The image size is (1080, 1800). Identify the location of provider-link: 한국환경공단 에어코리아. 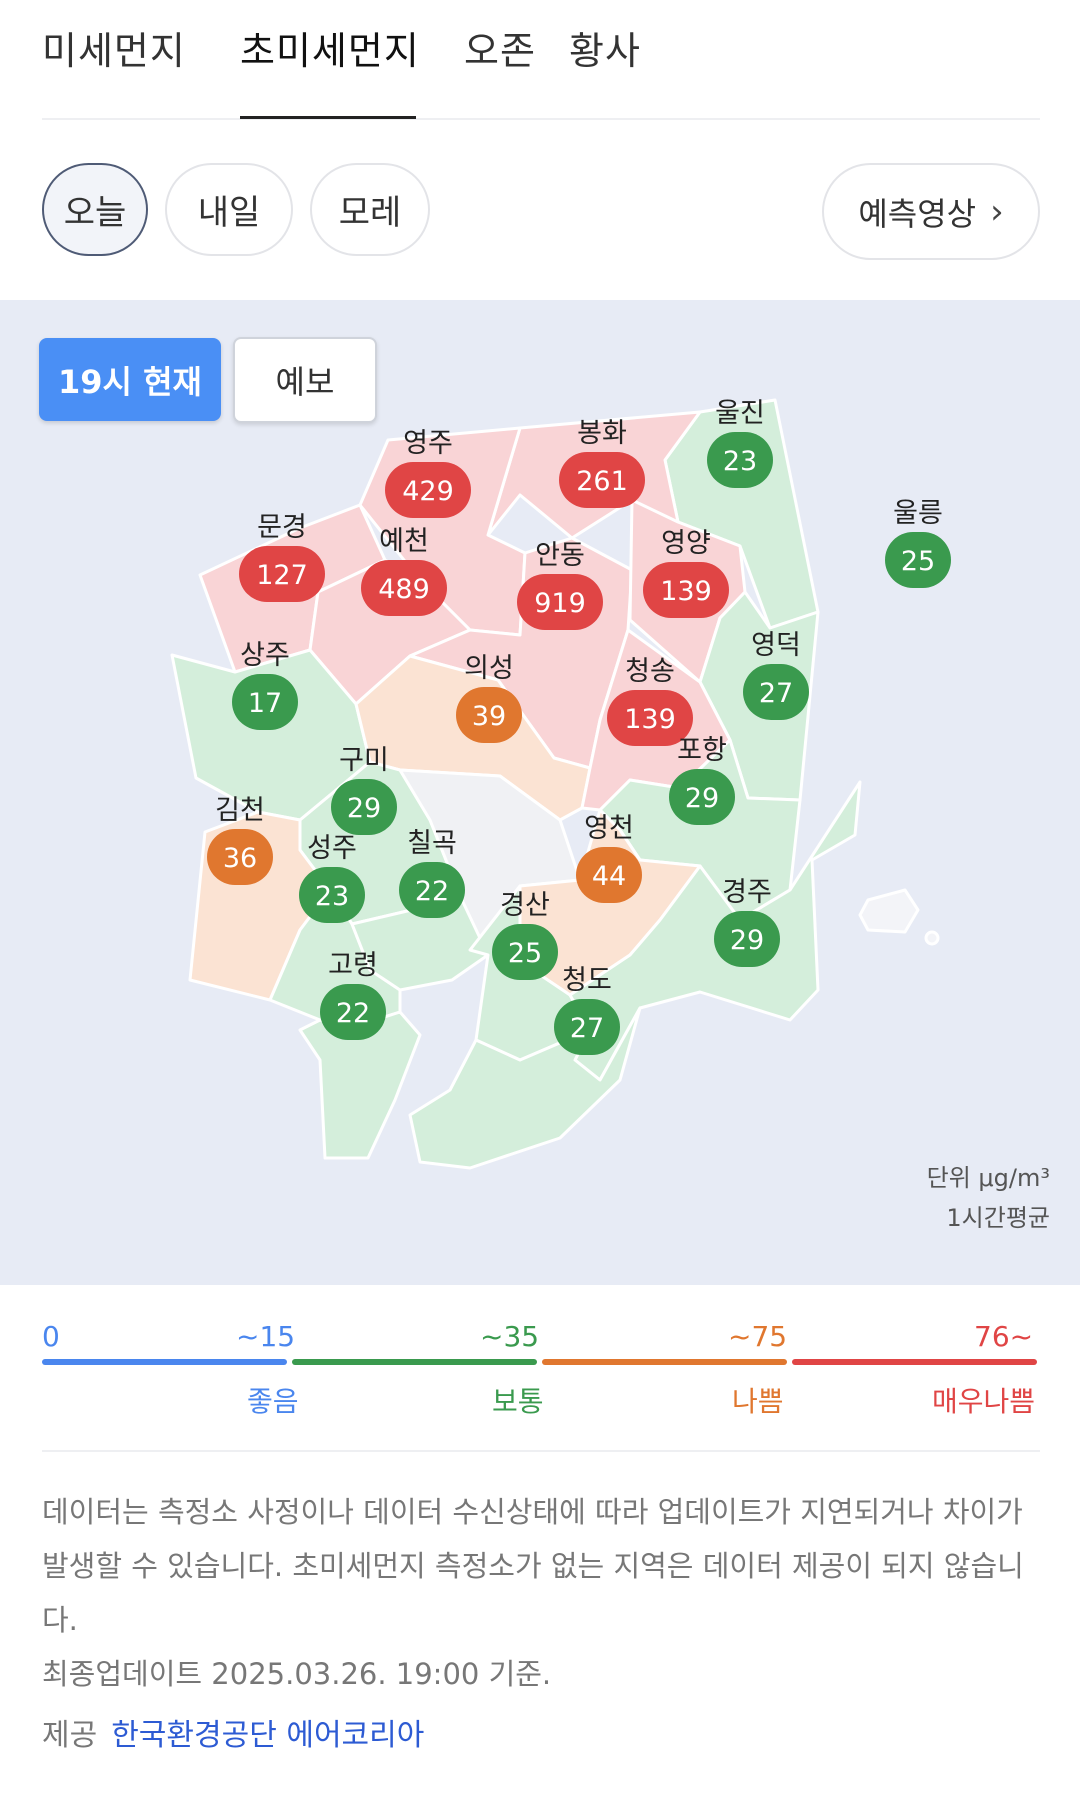
(268, 1735).